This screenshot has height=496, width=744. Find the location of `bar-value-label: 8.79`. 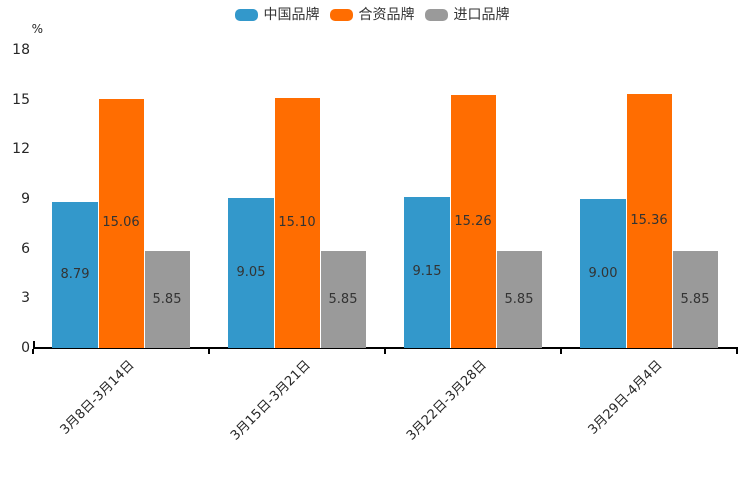

bar-value-label: 8.79 is located at coordinates (75, 275).